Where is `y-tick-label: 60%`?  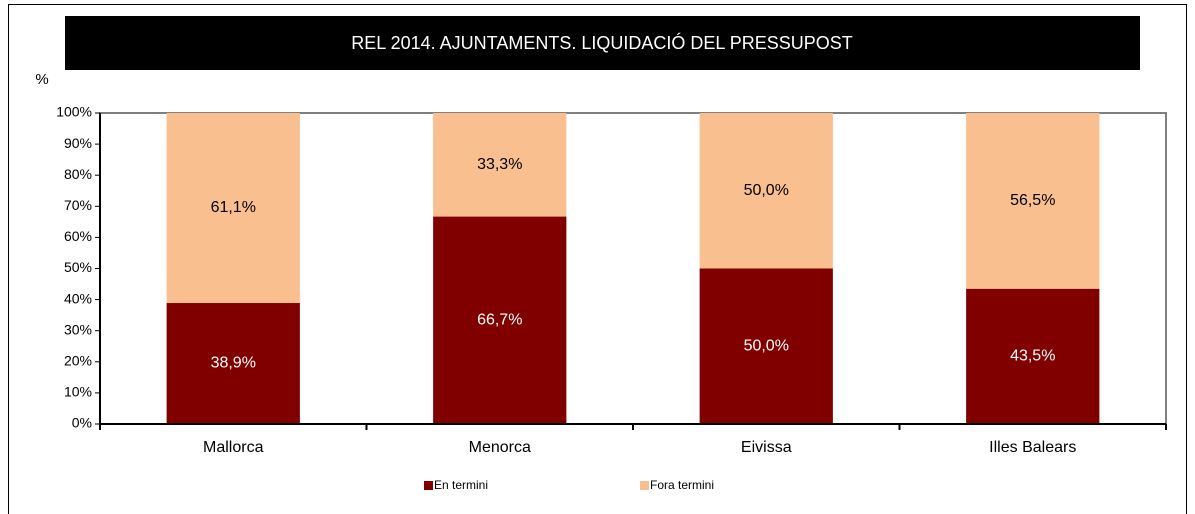 y-tick-label: 60% is located at coordinates (78, 236).